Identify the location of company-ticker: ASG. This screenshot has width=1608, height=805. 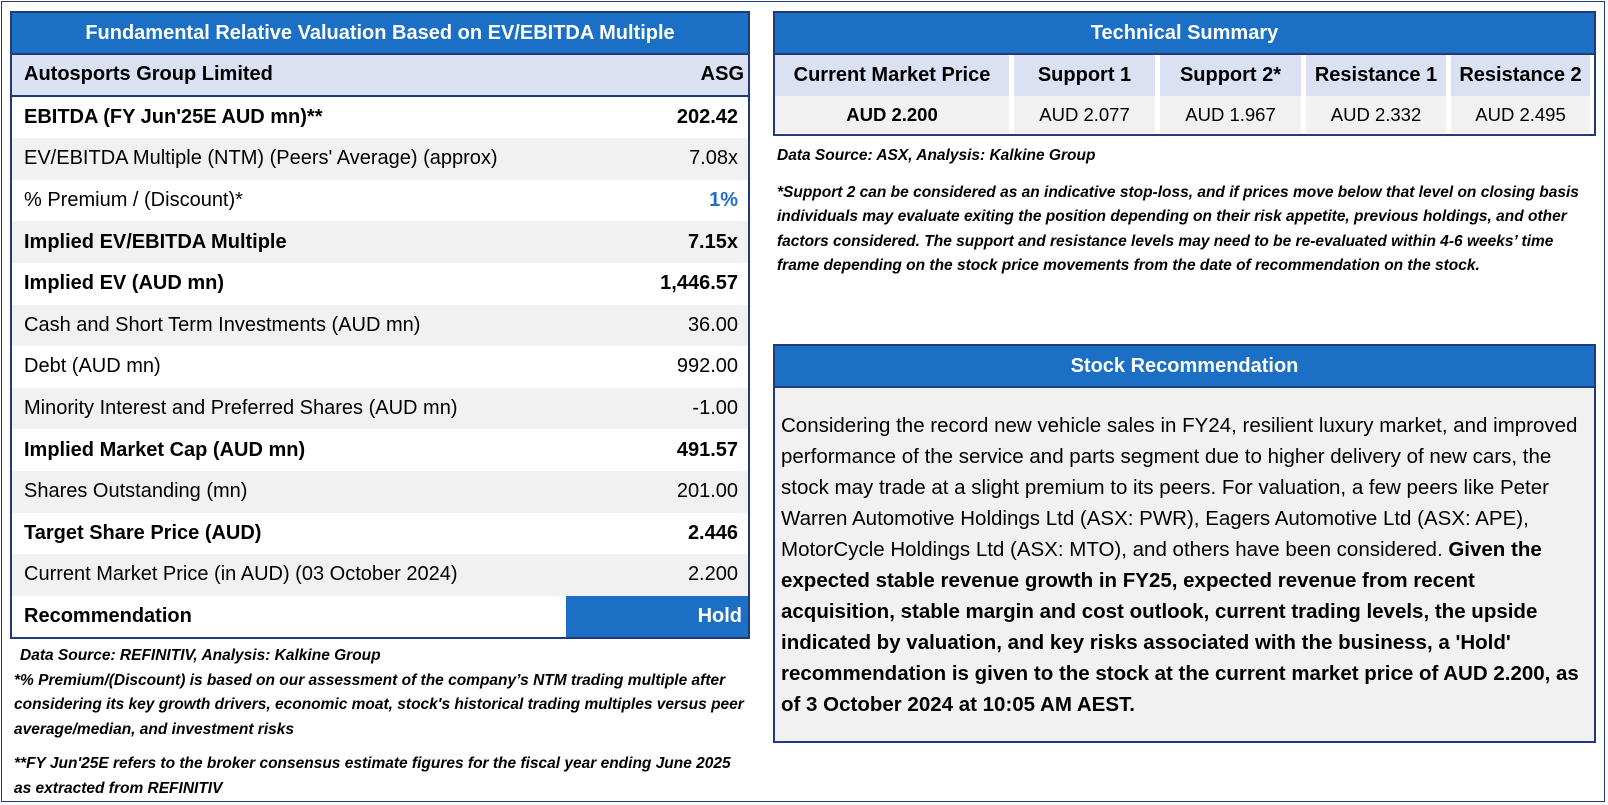
(722, 74).